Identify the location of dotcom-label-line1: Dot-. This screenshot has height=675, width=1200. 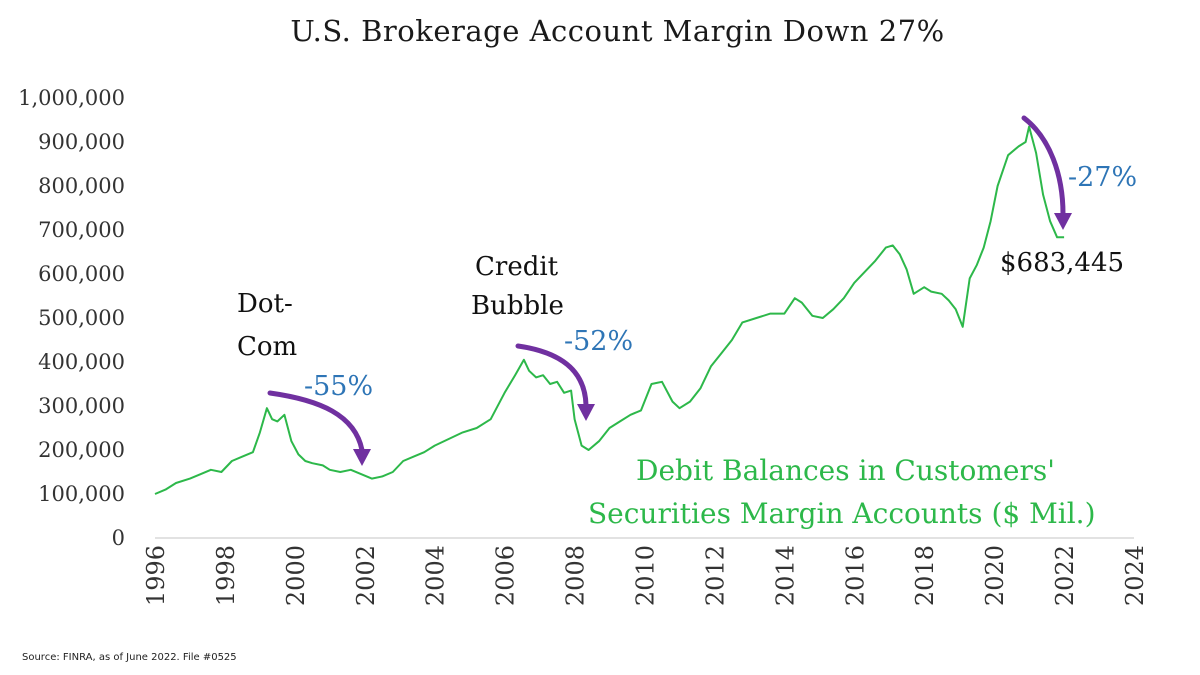
(265, 304).